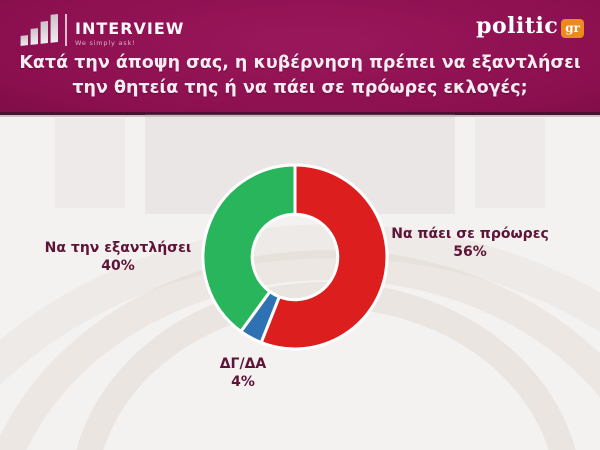 This screenshot has width=600, height=450. I want to click on politic-logo: politic gr, so click(530, 26).